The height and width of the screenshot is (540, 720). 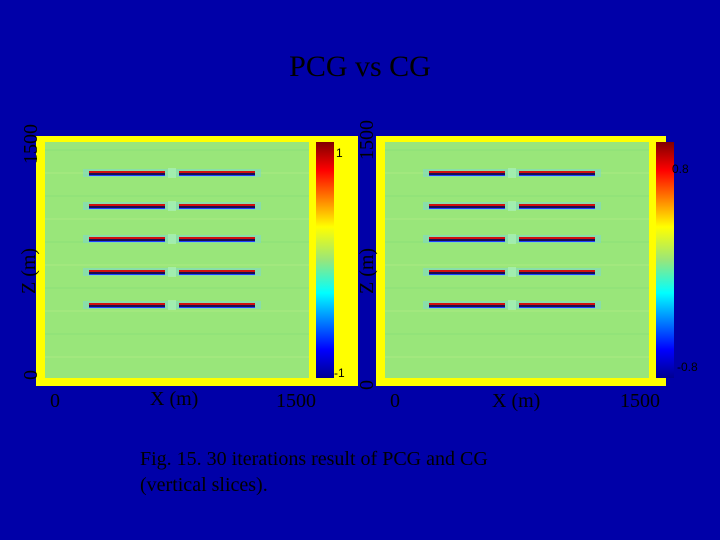 What do you see at coordinates (29, 270) in the screenshot?
I see `left-y-axis-label: Z (m)` at bounding box center [29, 270].